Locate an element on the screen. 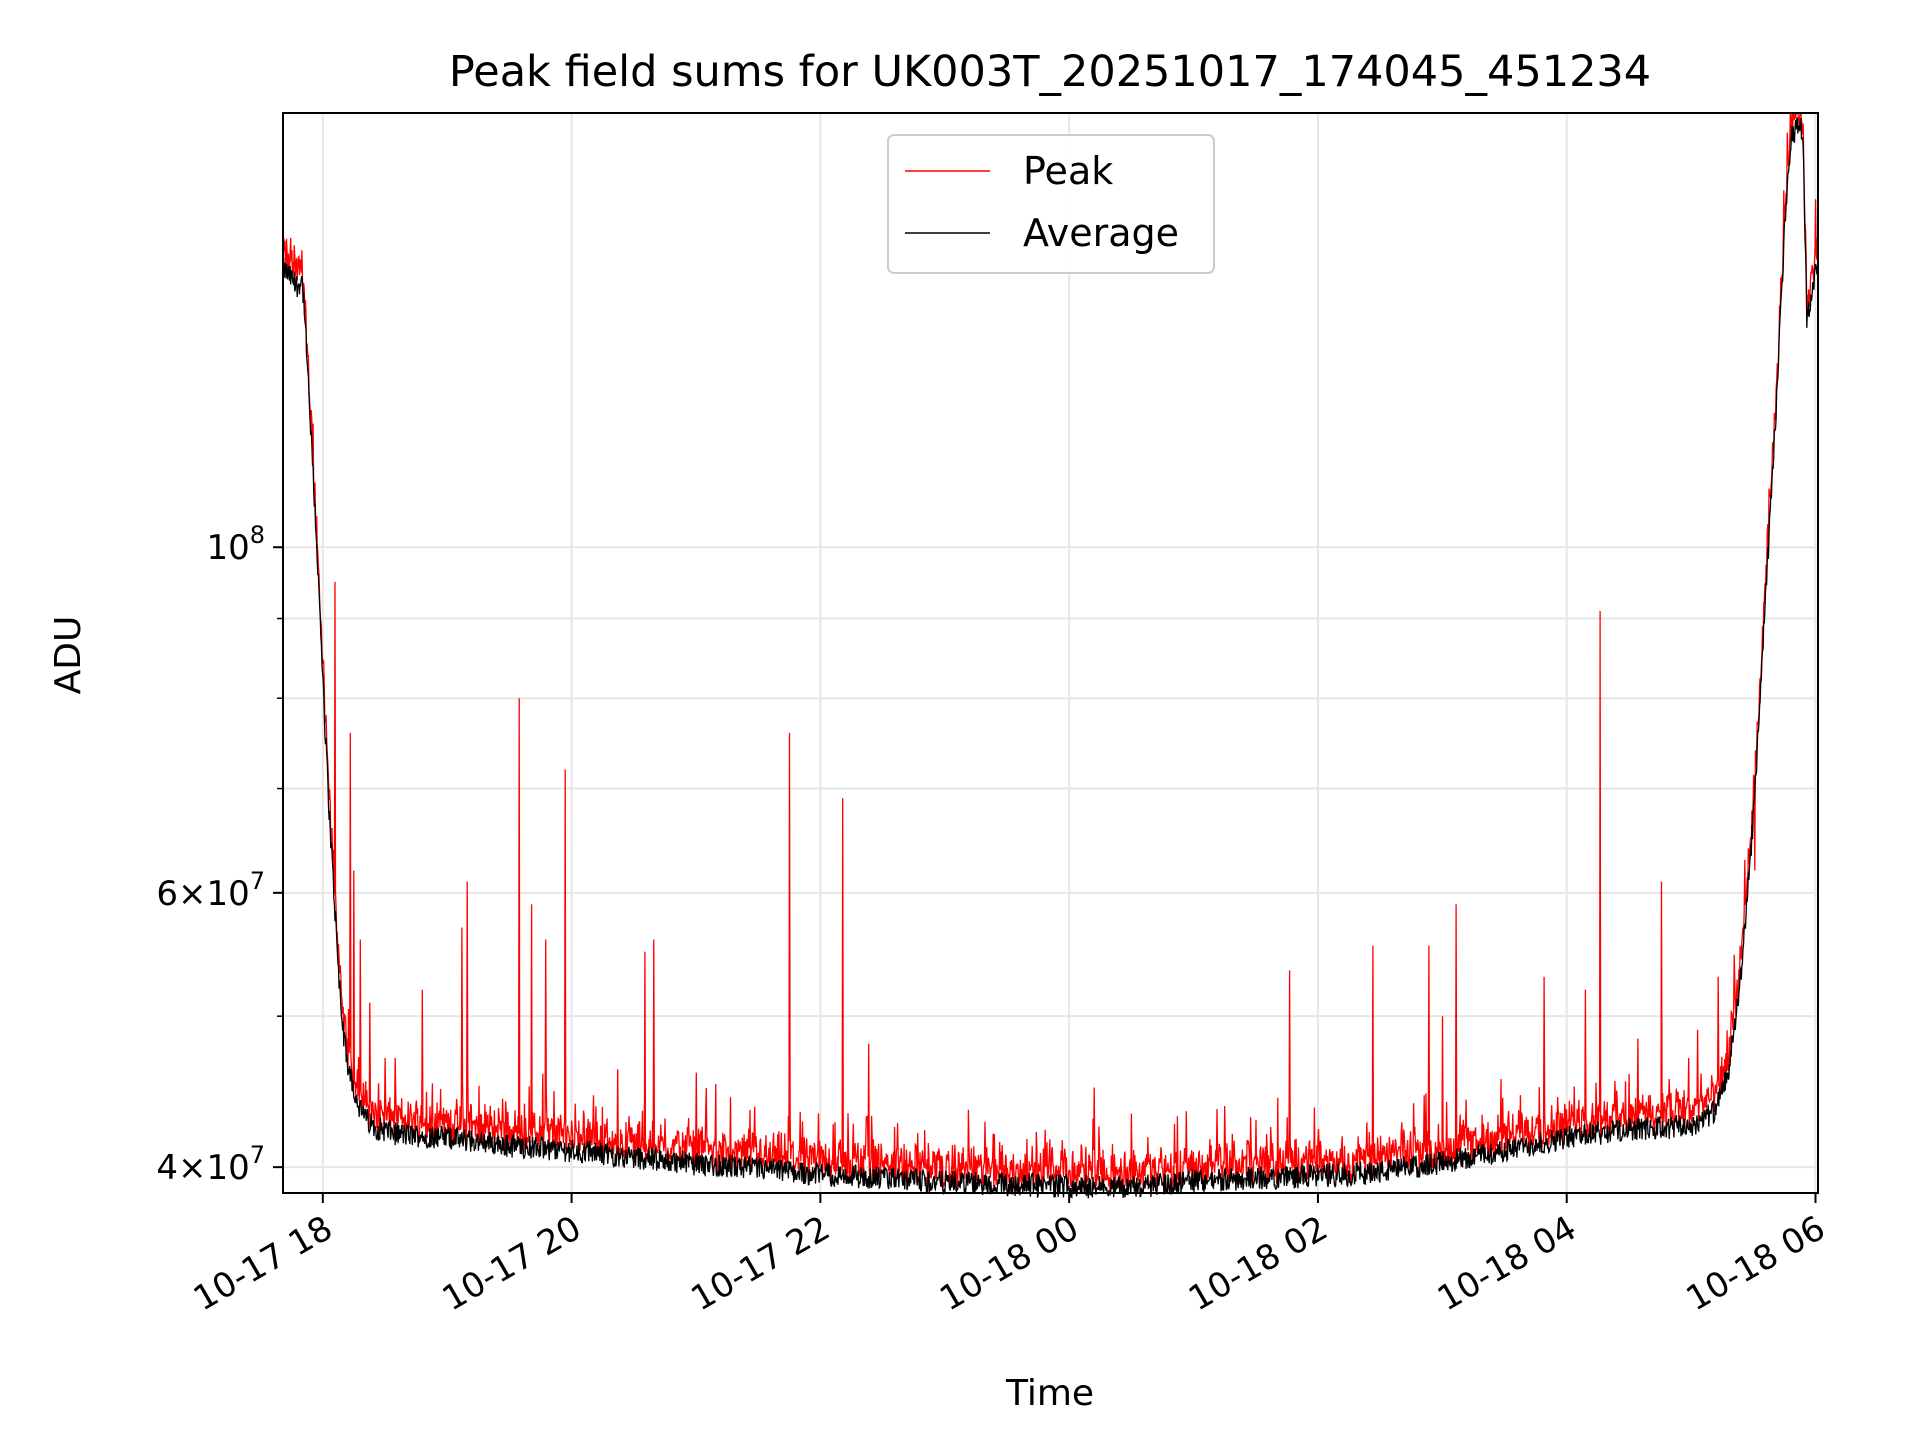  legend: Peak Average is located at coordinates (1051, 204).